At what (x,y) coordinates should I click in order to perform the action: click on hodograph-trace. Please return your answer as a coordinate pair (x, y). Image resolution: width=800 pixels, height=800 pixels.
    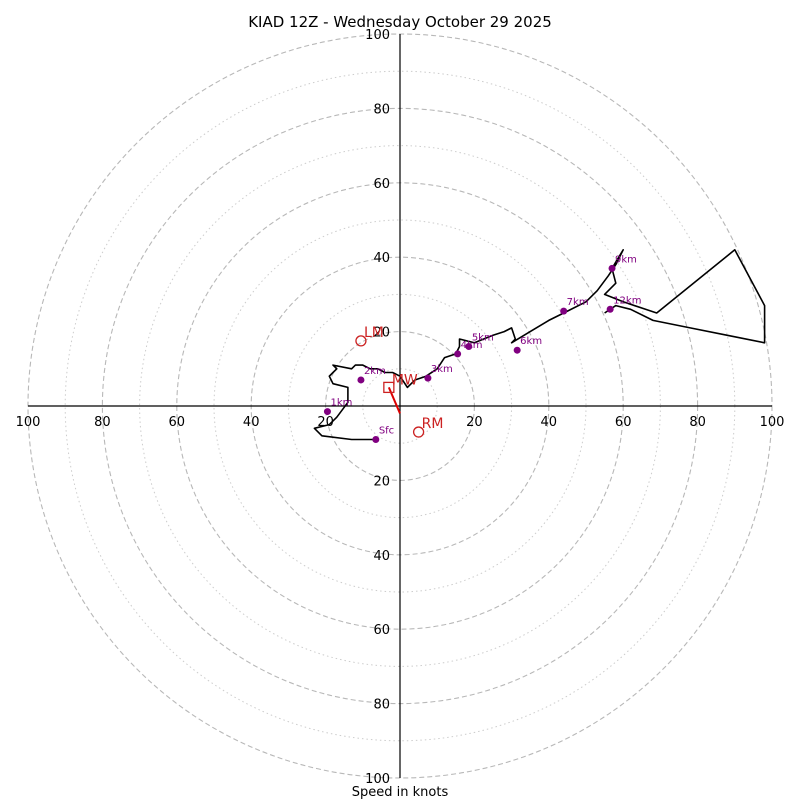
    Looking at the image, I should click on (539, 345).